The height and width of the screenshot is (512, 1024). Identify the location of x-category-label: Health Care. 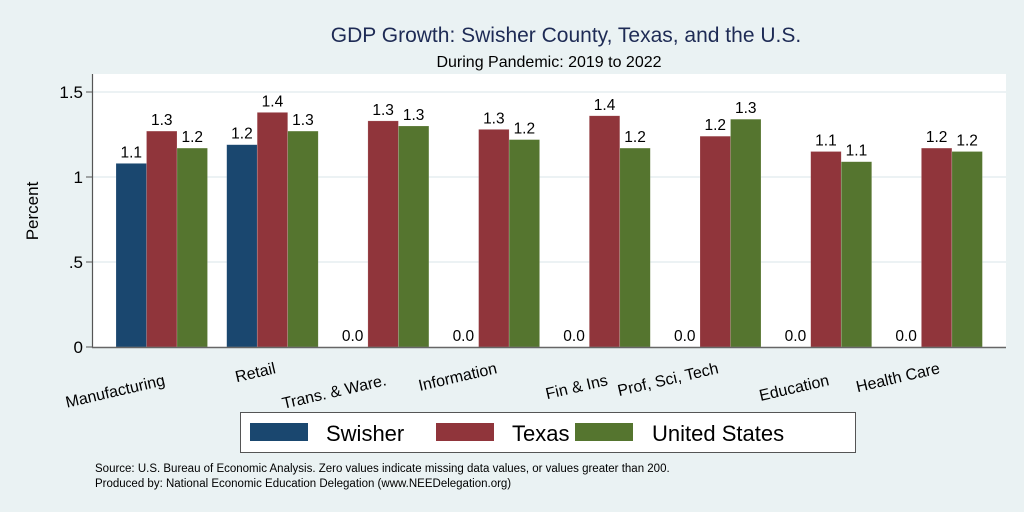
(898, 378).